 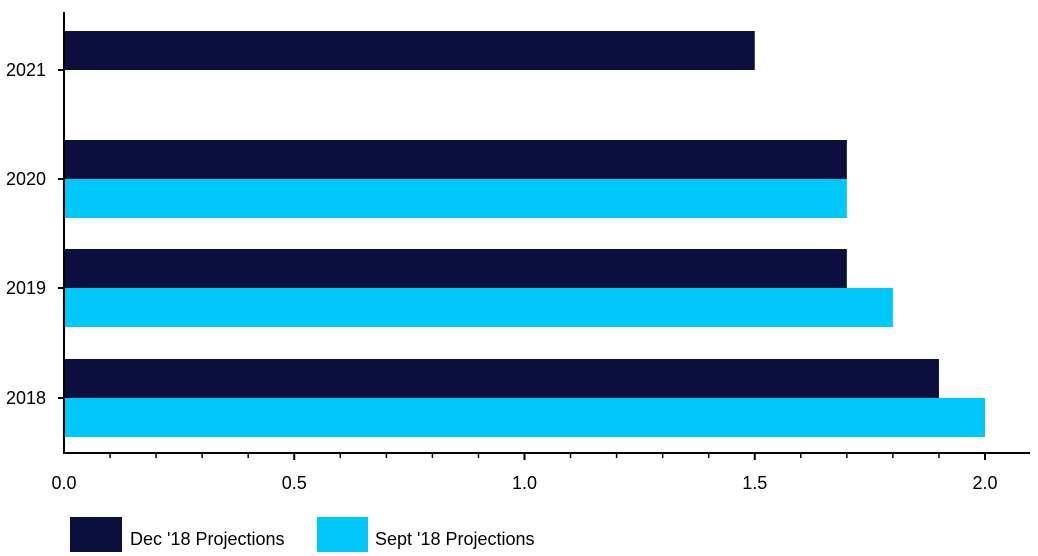 What do you see at coordinates (456, 159) in the screenshot?
I see `bar-2020-dec` at bounding box center [456, 159].